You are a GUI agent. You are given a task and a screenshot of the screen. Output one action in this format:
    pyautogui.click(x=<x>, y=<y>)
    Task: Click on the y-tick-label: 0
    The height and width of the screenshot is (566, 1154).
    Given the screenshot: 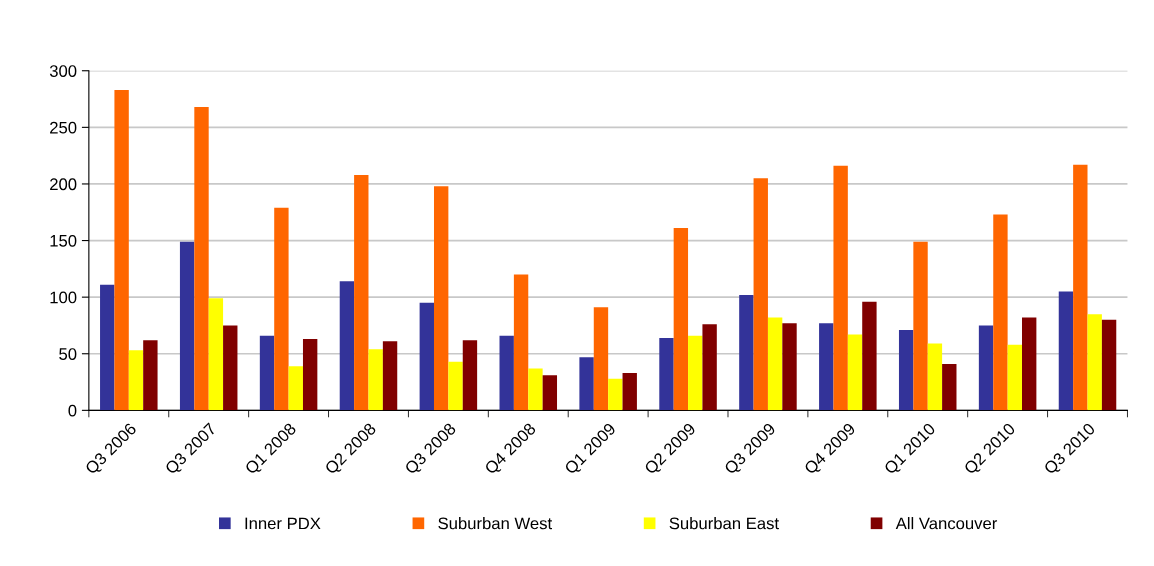 What is the action you would take?
    pyautogui.click(x=72, y=410)
    